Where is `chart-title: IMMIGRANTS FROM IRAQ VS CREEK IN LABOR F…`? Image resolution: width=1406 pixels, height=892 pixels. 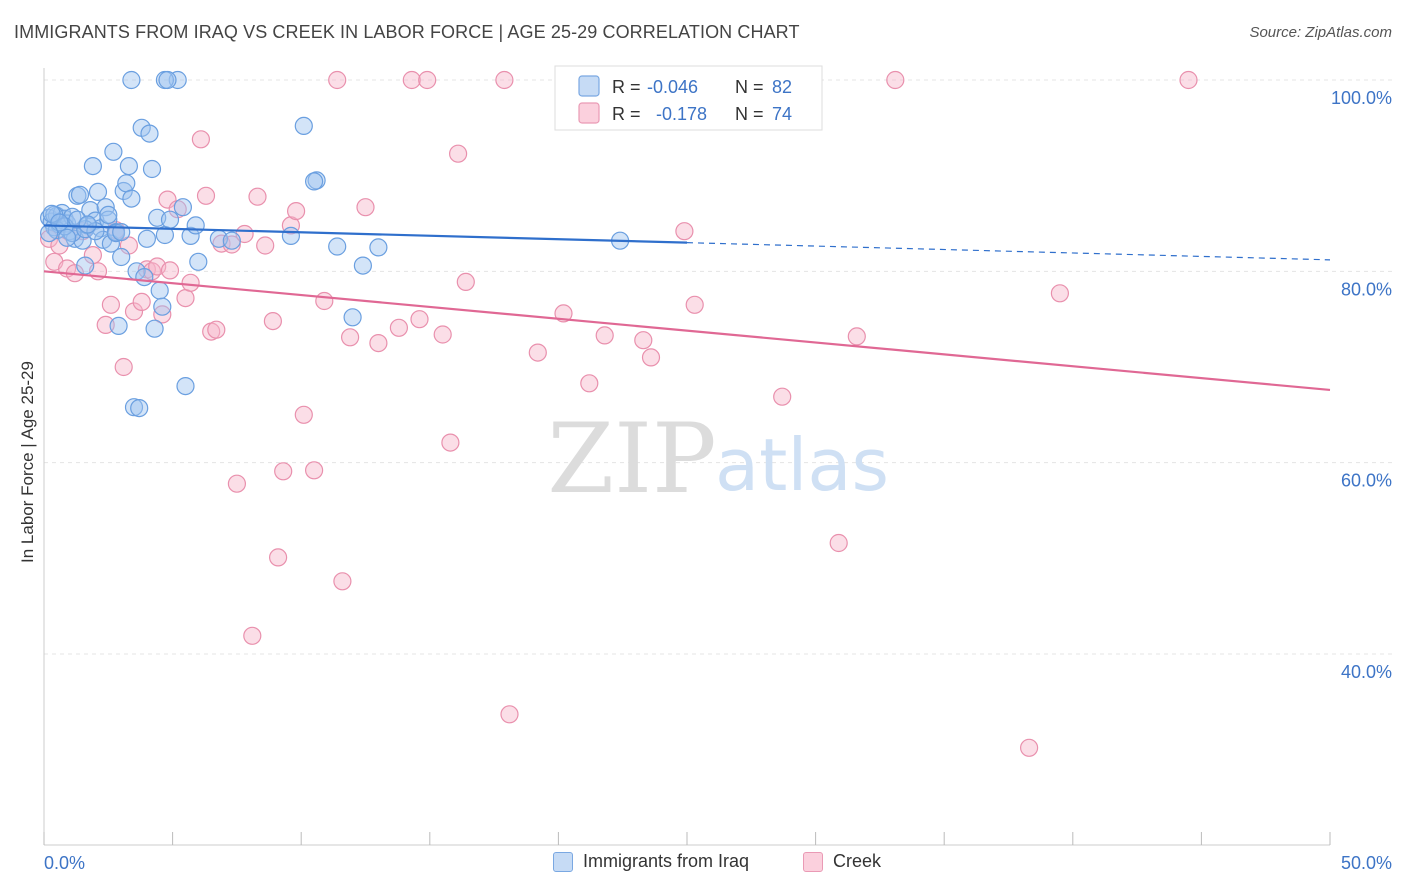 chart-title: IMMIGRANTS FROM IRAQ VS CREEK IN LABOR F… is located at coordinates (407, 32).